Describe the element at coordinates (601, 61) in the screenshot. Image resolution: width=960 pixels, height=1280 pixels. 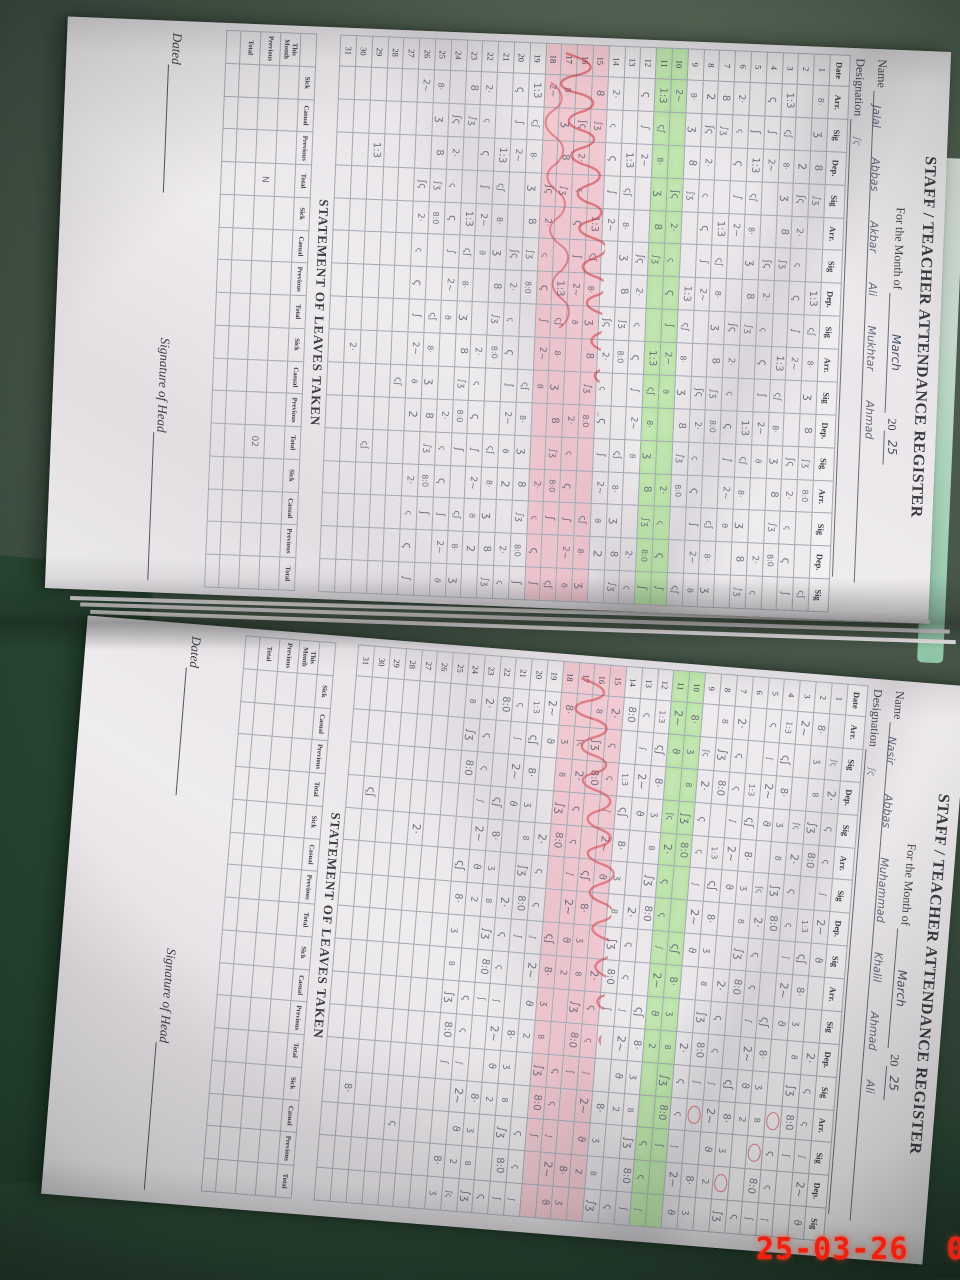
I see `date-cell: 15` at that location.